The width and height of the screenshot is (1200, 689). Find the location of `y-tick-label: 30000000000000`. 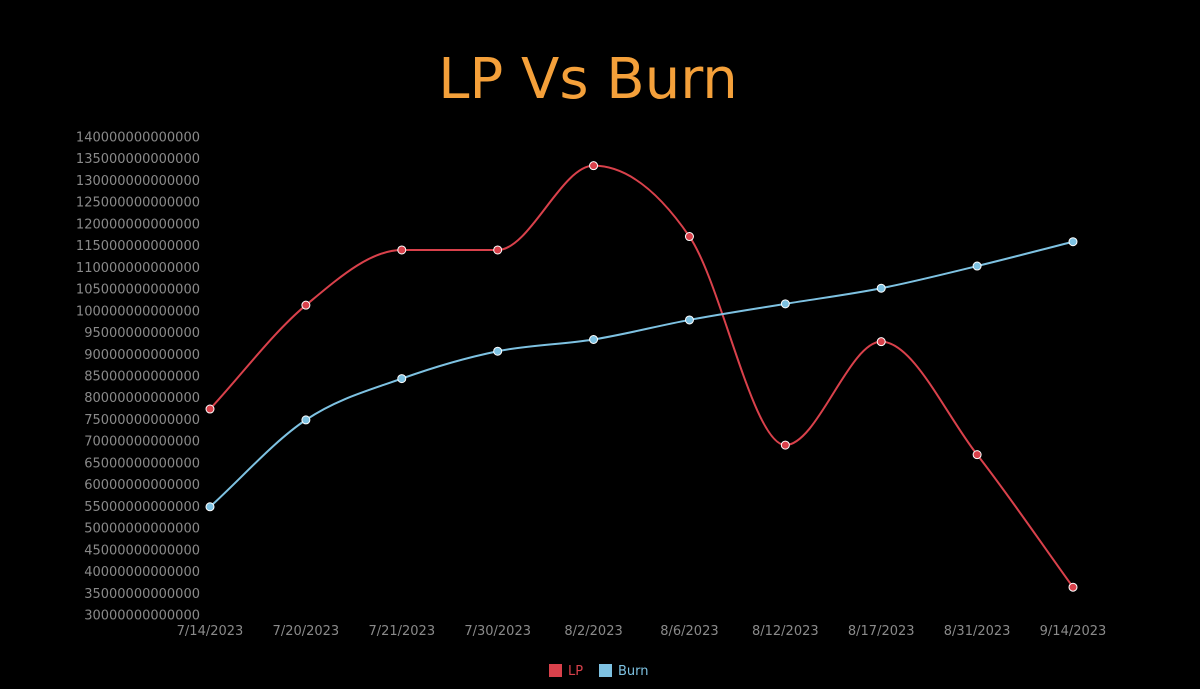

y-tick-label: 30000000000000 is located at coordinates (142, 616).